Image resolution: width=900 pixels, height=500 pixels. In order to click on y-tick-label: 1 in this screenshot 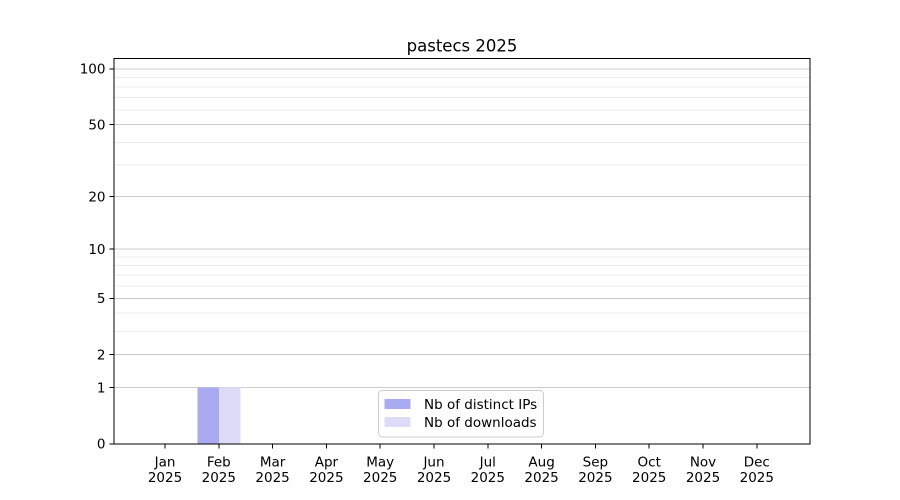, I will do `click(101, 388)`.